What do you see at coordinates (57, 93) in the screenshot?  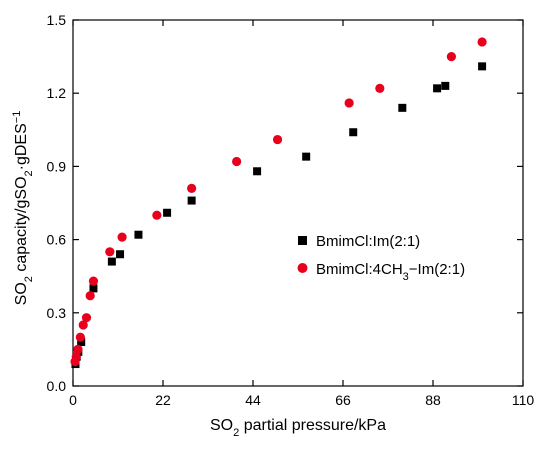 I see `y-tick-label: 1.2` at bounding box center [57, 93].